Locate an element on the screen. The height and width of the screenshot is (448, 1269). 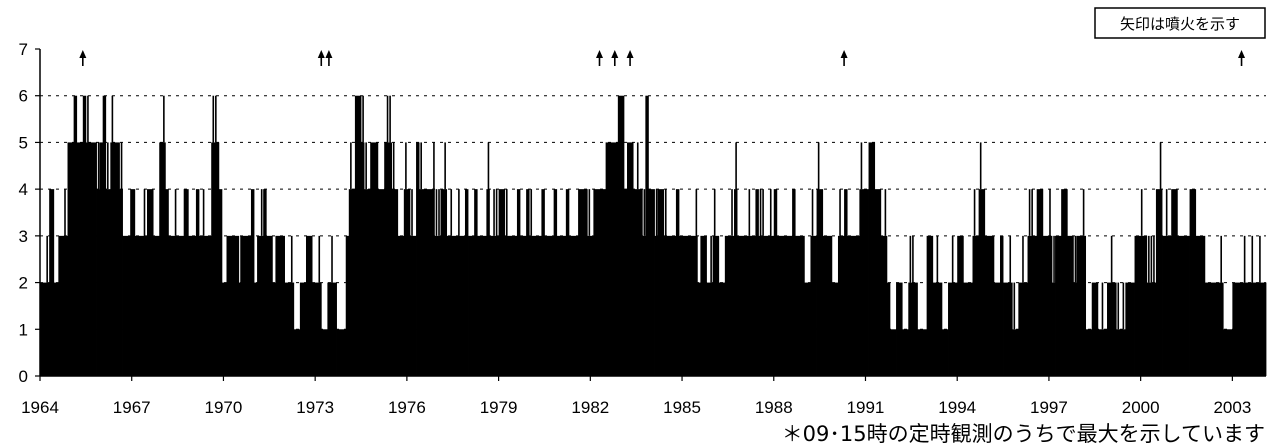
x-tick-label: 1982 is located at coordinates (590, 407).